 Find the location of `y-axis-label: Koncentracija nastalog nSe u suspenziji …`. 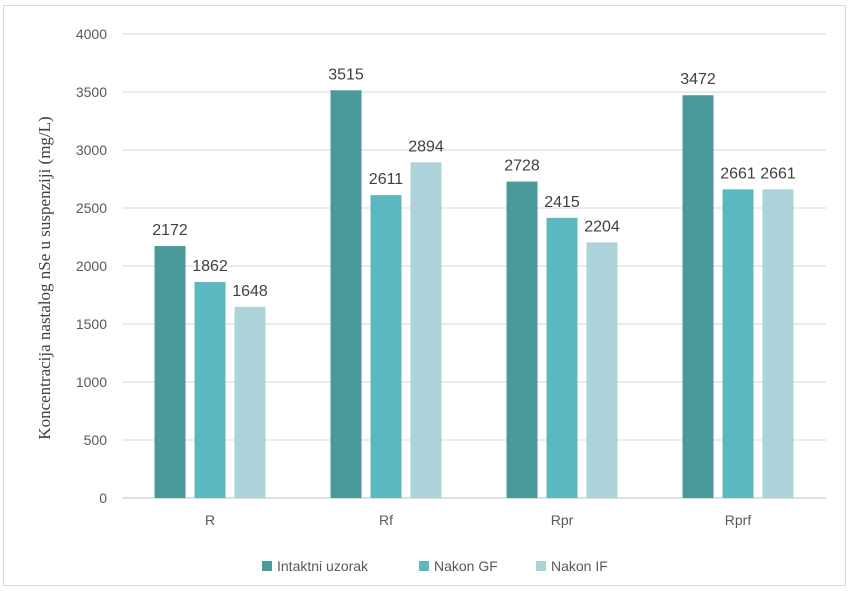

y-axis-label: Koncentracija nastalog nSe u suspenziji … is located at coordinates (44, 277).